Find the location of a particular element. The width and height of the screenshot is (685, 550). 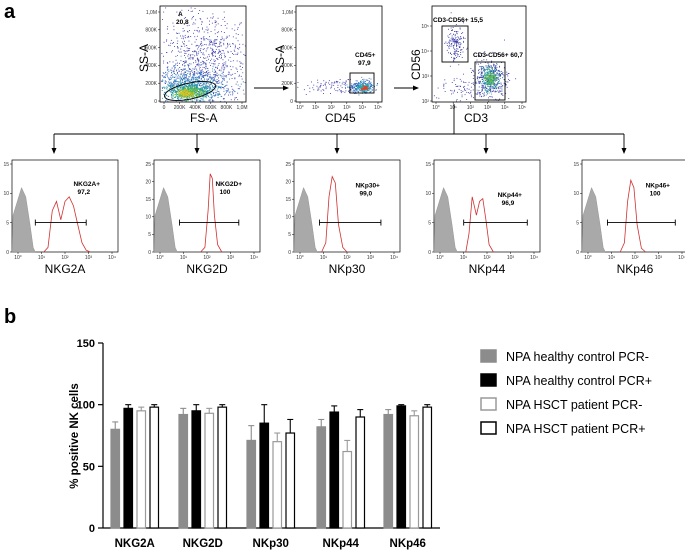

y-tick-label: 600K is located at coordinates (287, 48).